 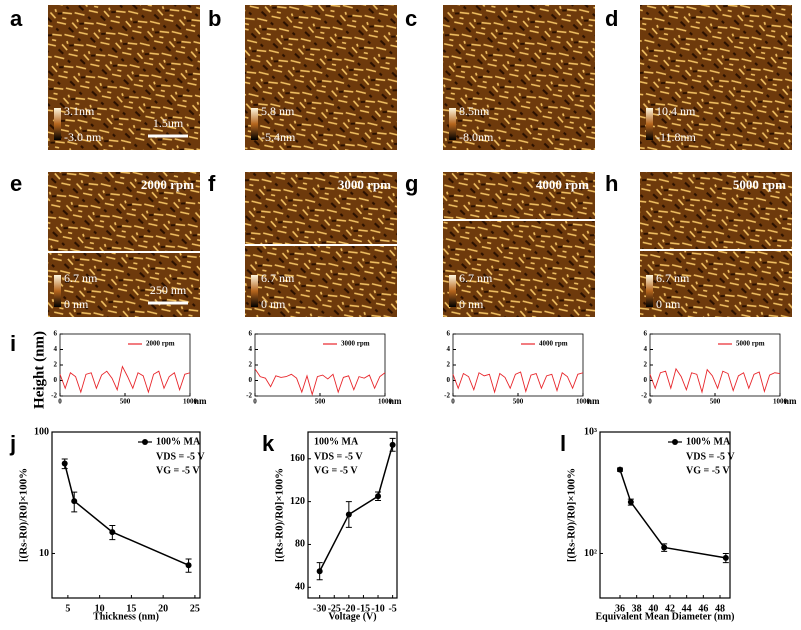 What do you see at coordinates (268, 443) in the screenshot?
I see `panel-label: k` at bounding box center [268, 443].